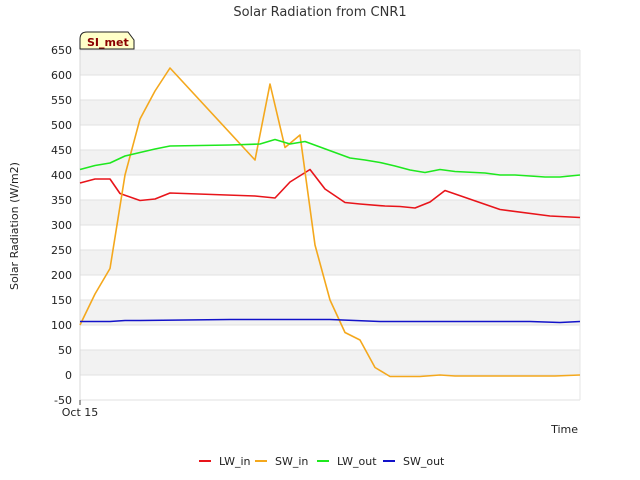  Describe the element at coordinates (319, 12) in the screenshot. I see `chart-title: Solar Radiation from CNR1` at that location.